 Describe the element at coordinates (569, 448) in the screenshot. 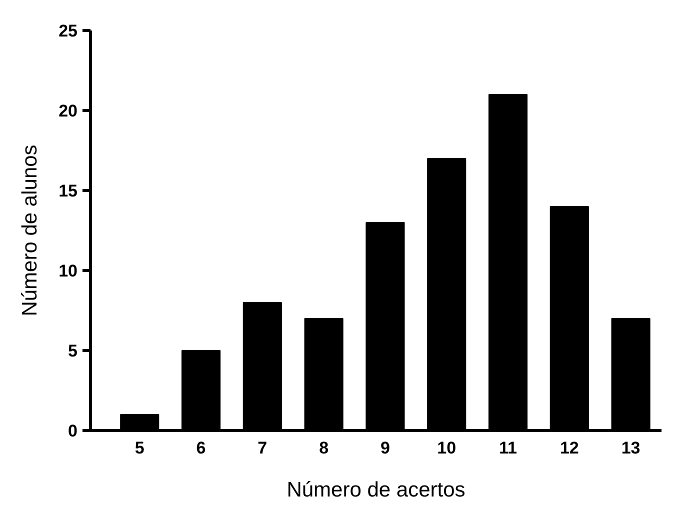

I see `x-tick-label: 12` at that location.